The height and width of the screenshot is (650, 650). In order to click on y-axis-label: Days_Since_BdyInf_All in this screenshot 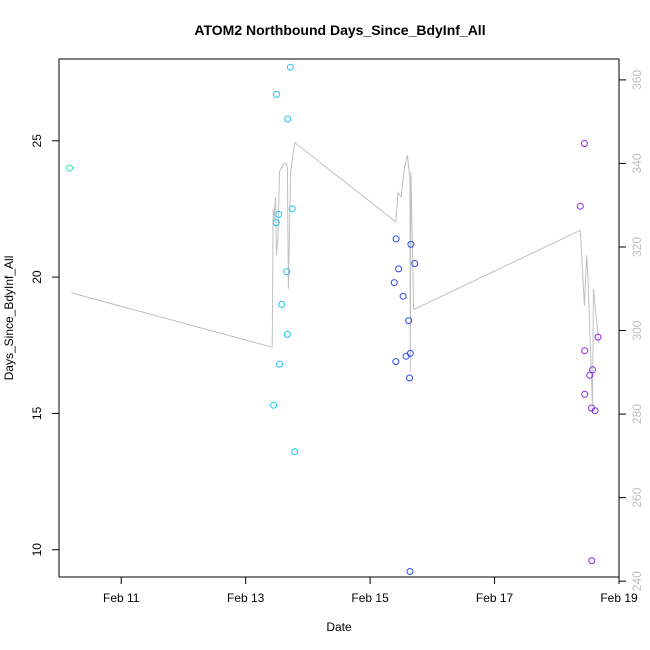, I will do `click(9, 318)`.